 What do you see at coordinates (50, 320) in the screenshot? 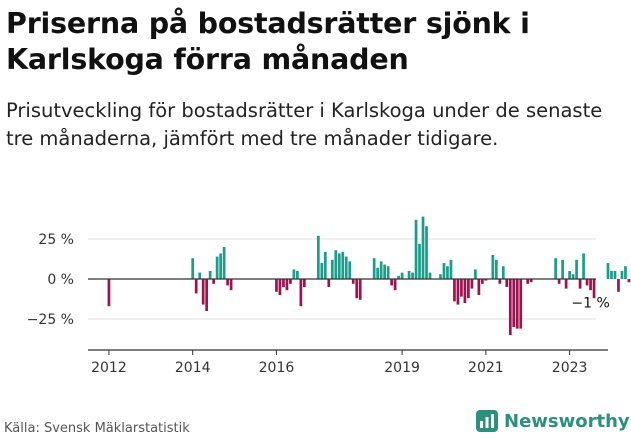
I see `y-tick-label: −25 %` at bounding box center [50, 320].